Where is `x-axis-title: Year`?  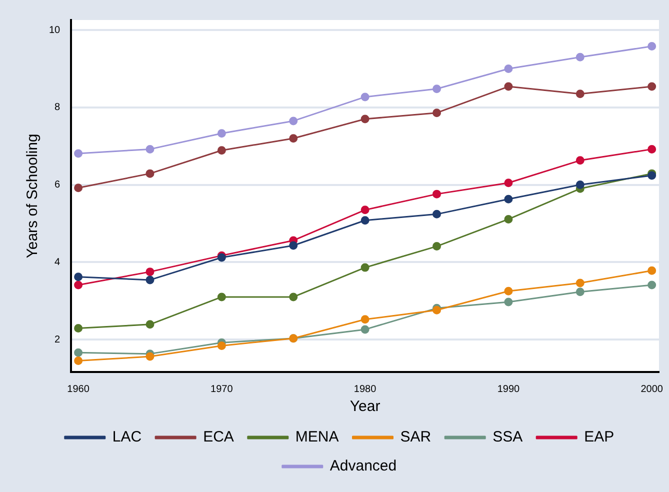
x-axis-title: Year is located at coordinates (365, 407).